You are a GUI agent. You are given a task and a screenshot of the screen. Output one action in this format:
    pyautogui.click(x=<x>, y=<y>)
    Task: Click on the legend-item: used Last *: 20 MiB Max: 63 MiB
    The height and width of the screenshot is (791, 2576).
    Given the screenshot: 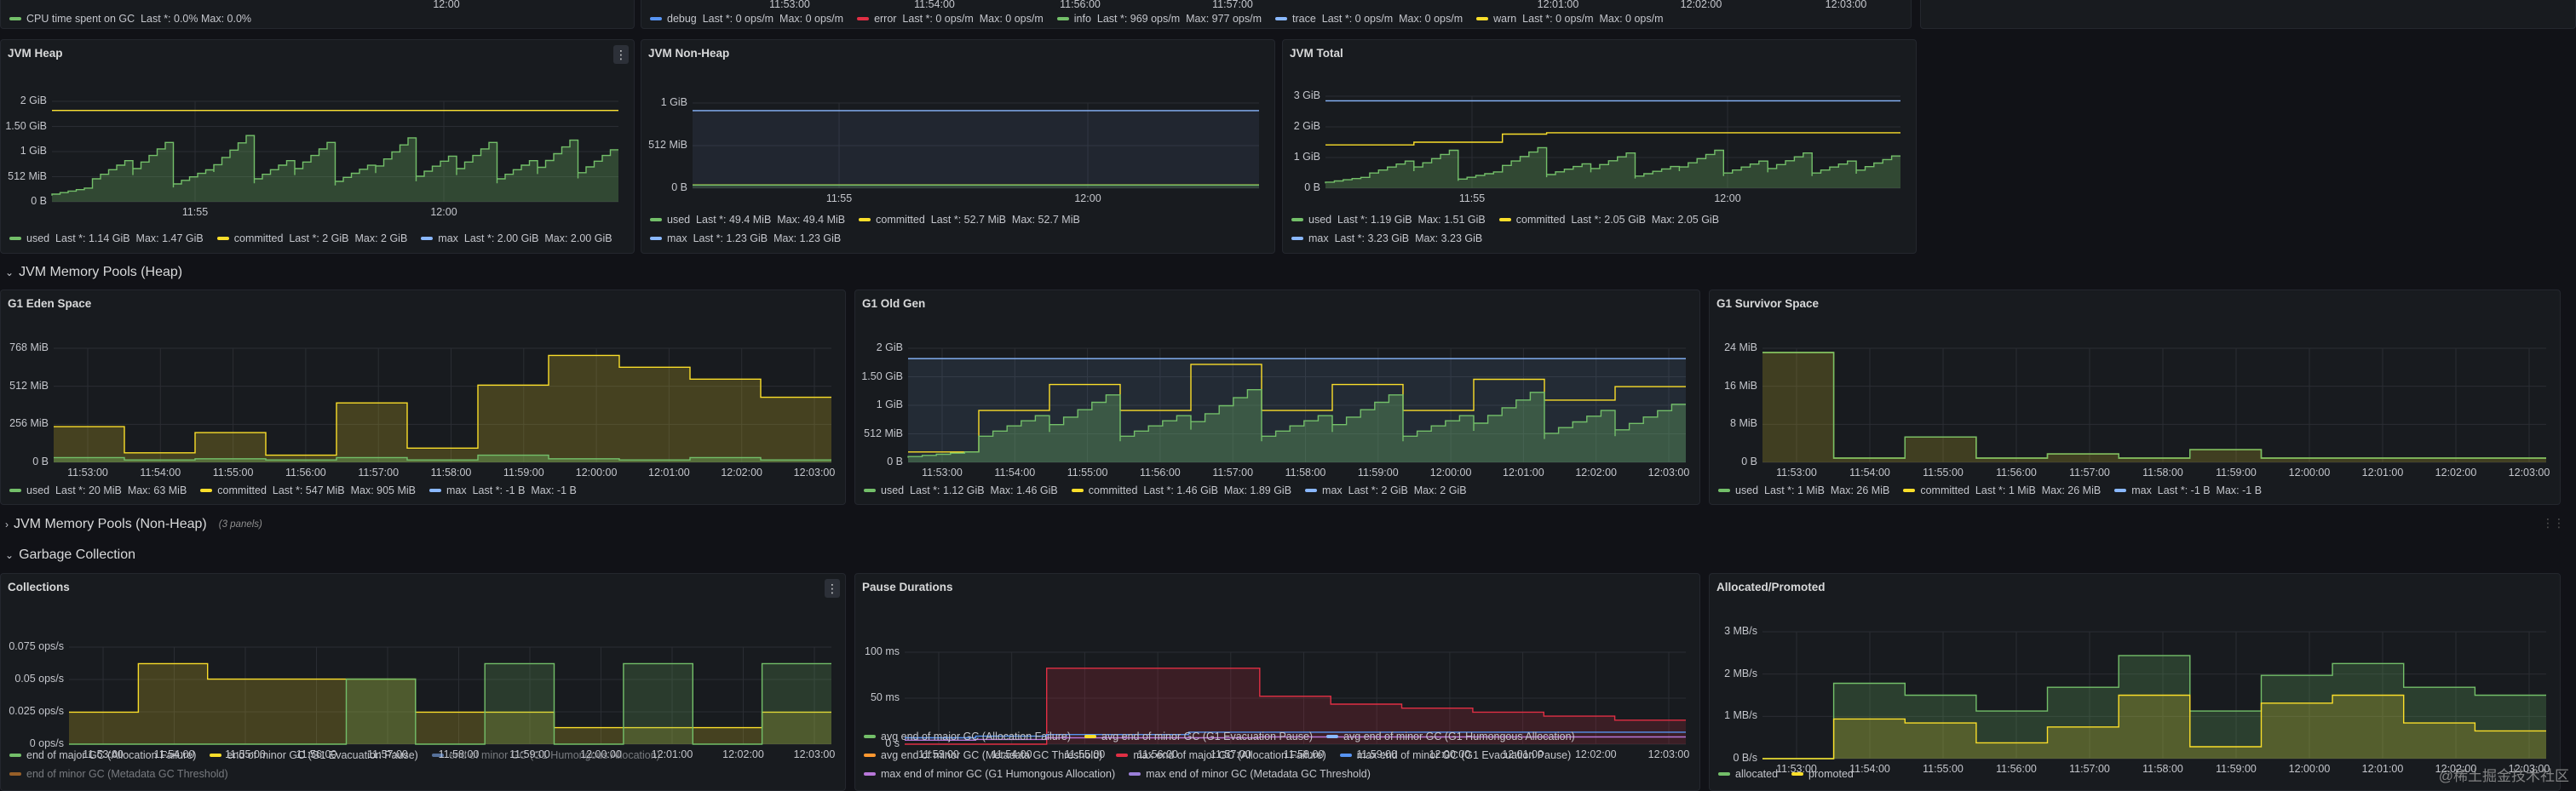 What is the action you would take?
    pyautogui.click(x=98, y=490)
    